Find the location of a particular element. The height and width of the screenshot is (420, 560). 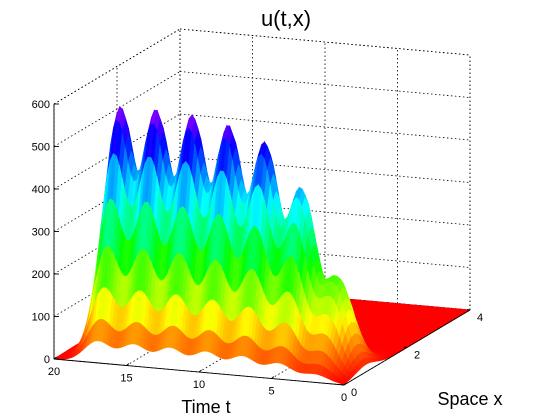

surface-patch is located at coordinates (344, 382).